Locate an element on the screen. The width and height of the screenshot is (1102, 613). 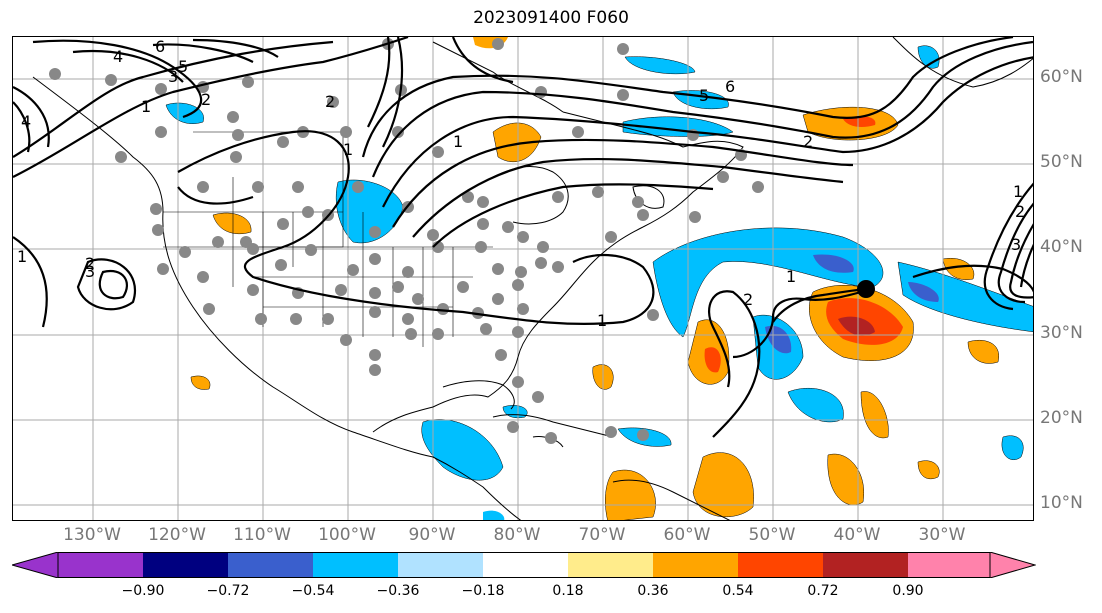
colorbar-tick-label: −0.72 is located at coordinates (228, 591).